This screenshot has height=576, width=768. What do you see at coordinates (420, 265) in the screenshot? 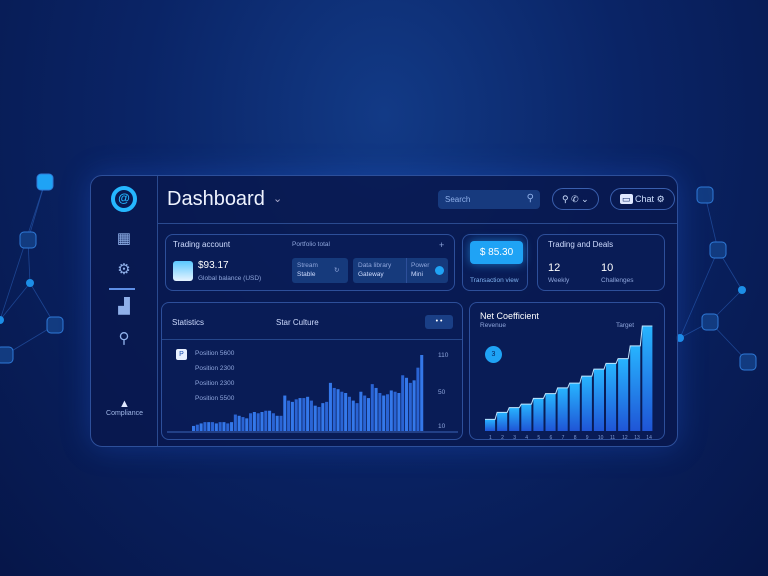
I see `tile-label: Power` at bounding box center [420, 265].